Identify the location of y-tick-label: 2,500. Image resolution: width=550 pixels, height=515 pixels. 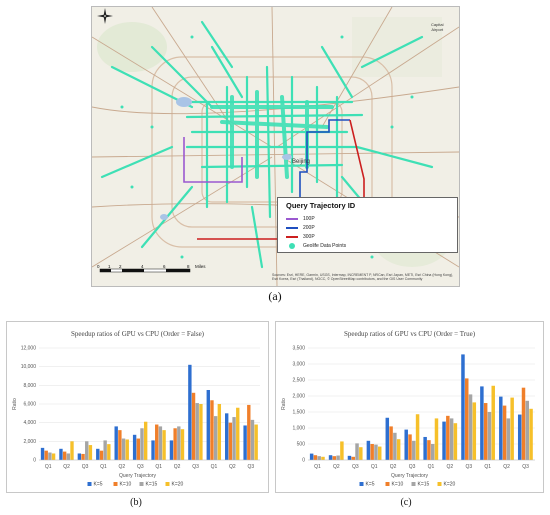
(298, 381).